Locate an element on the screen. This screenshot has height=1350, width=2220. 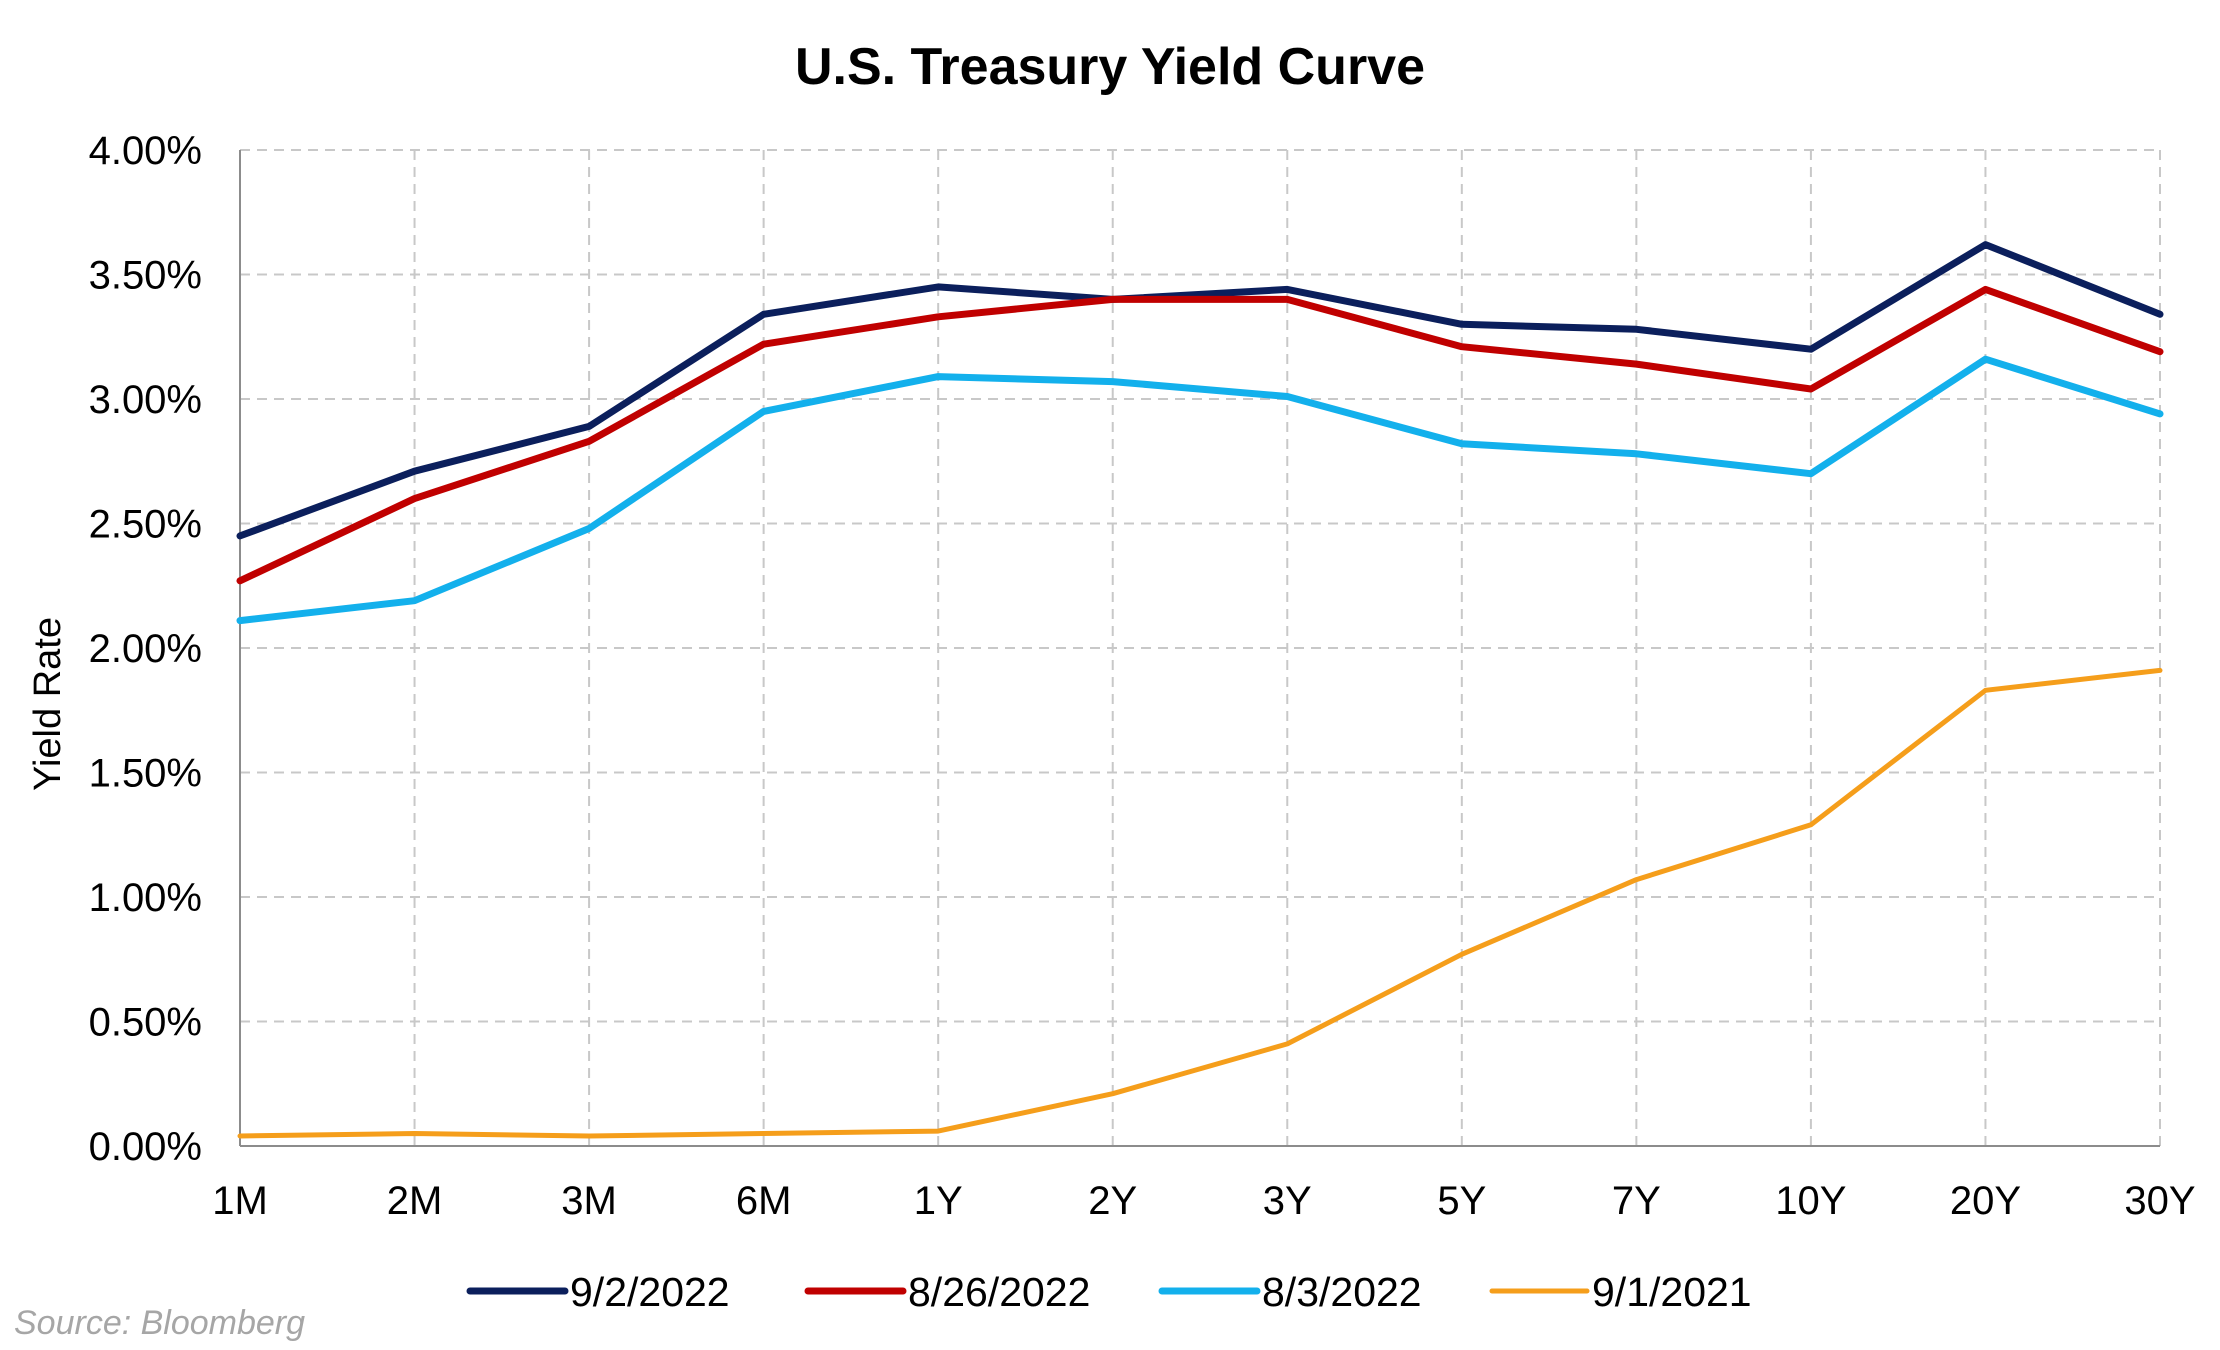
y-tick-label: 2.00% is located at coordinates (145, 649).